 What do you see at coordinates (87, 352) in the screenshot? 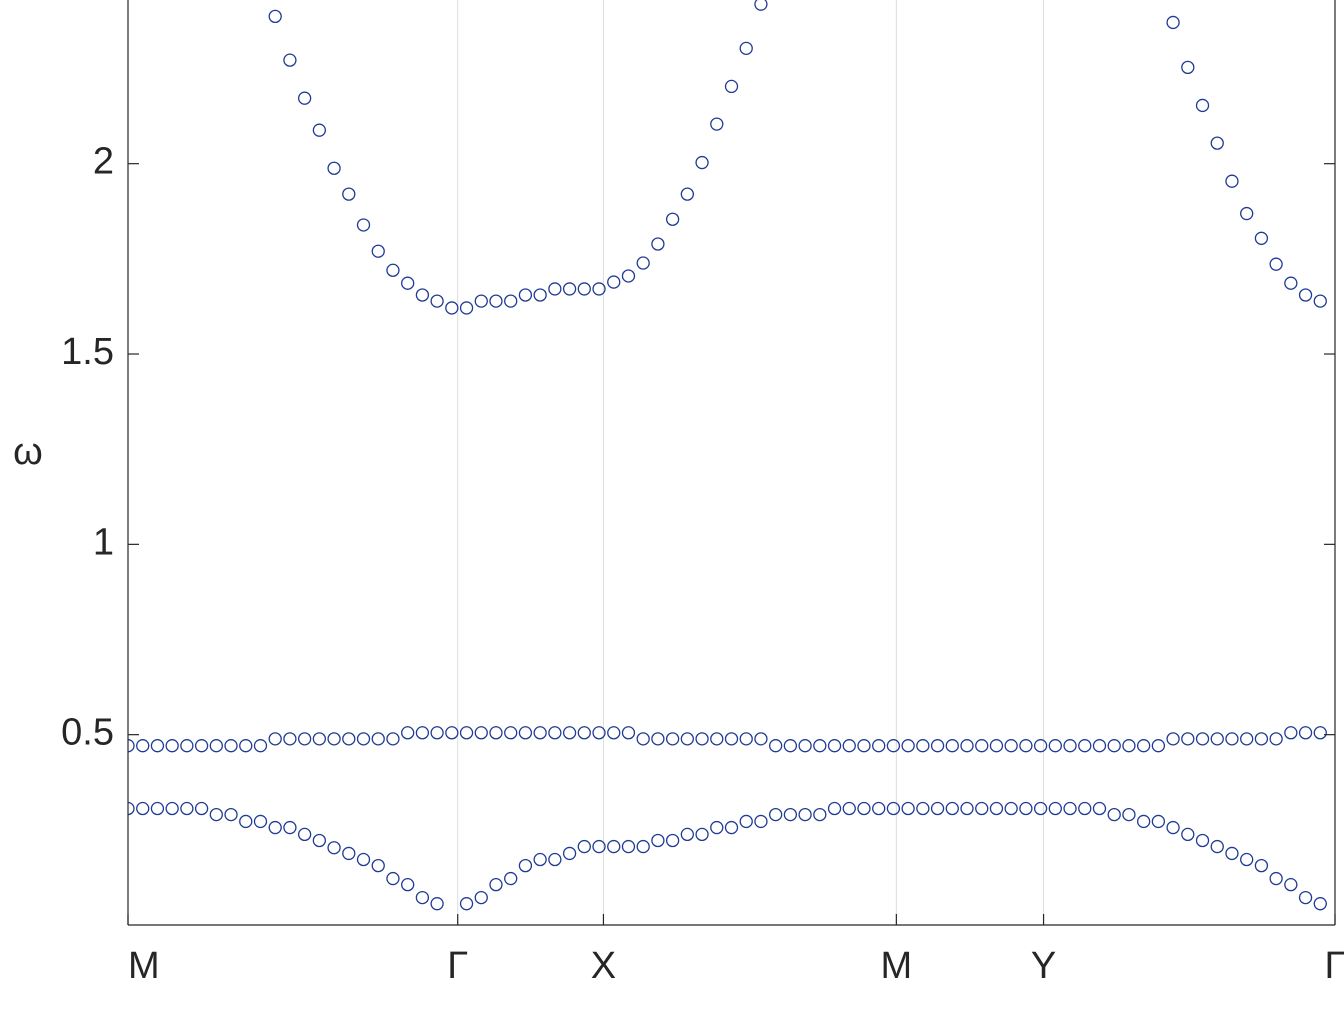
I see `y-tick-label: 1.5` at bounding box center [87, 352].